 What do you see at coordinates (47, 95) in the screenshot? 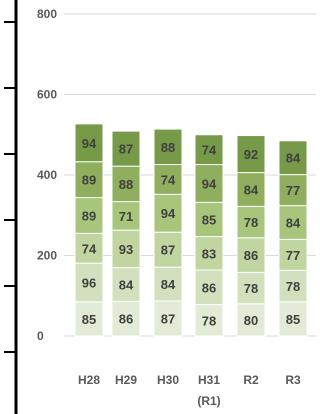
I see `y-tick-label: 600` at bounding box center [47, 95].